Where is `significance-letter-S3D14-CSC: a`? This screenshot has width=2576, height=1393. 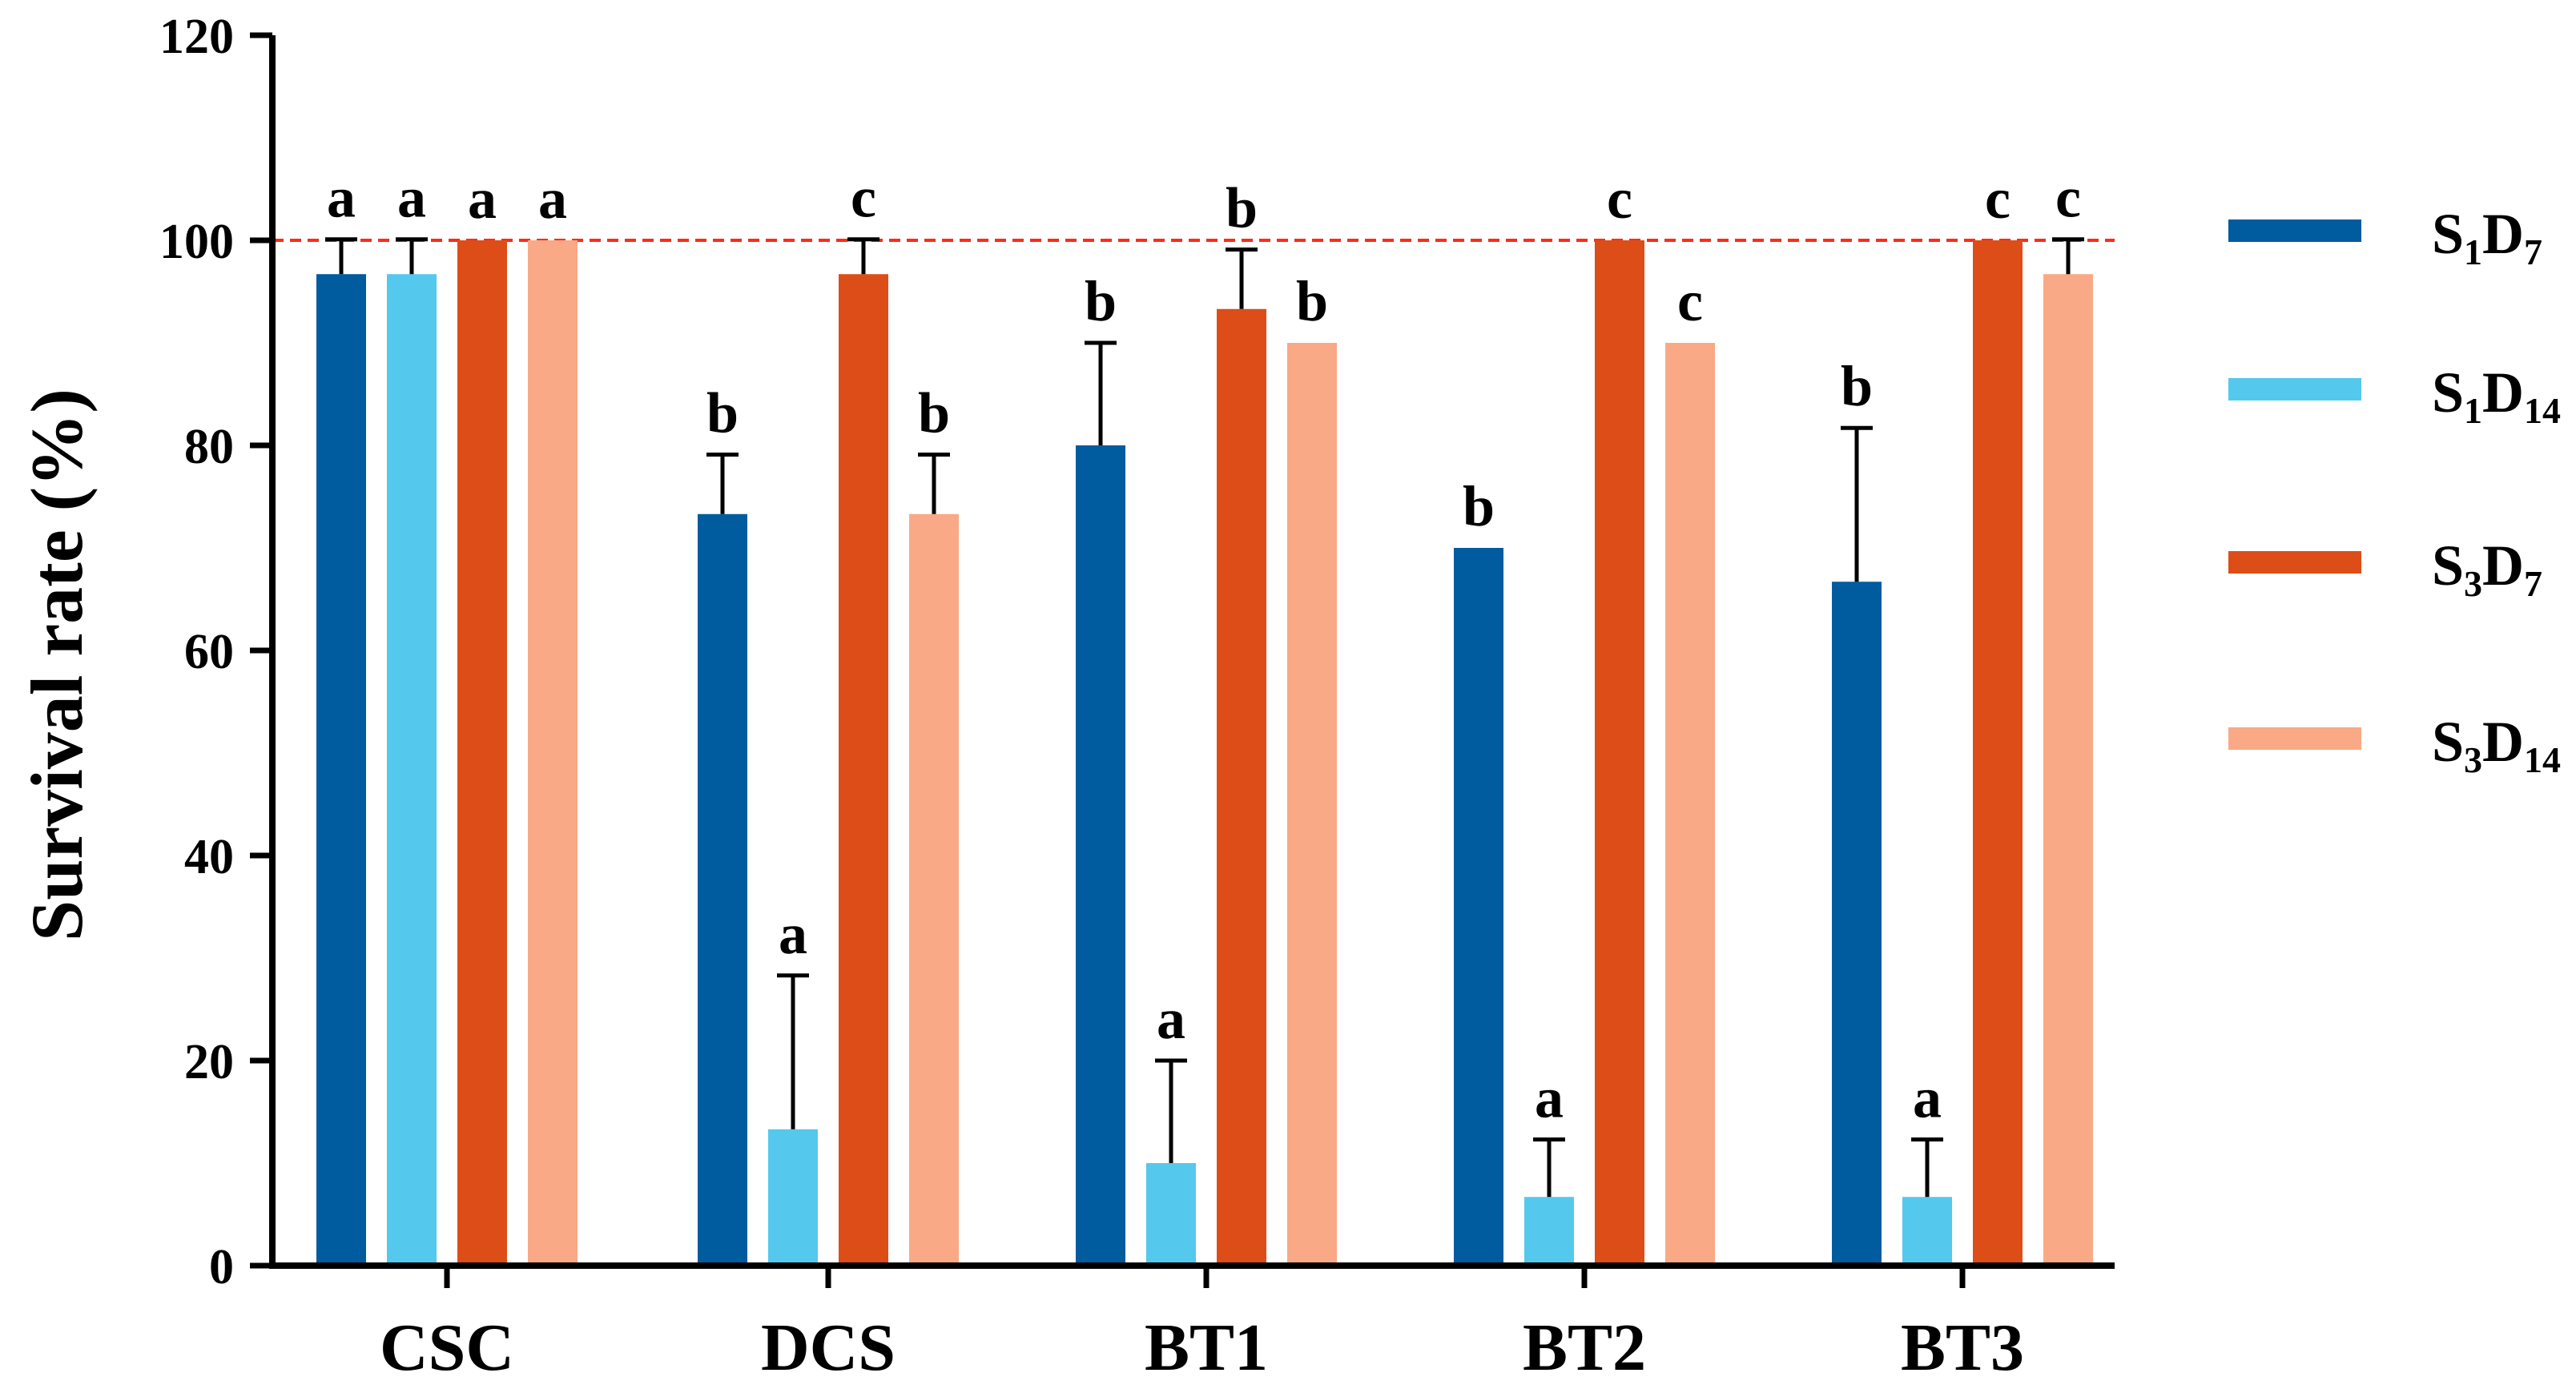
significance-letter-S3D14-CSC: a is located at coordinates (553, 199).